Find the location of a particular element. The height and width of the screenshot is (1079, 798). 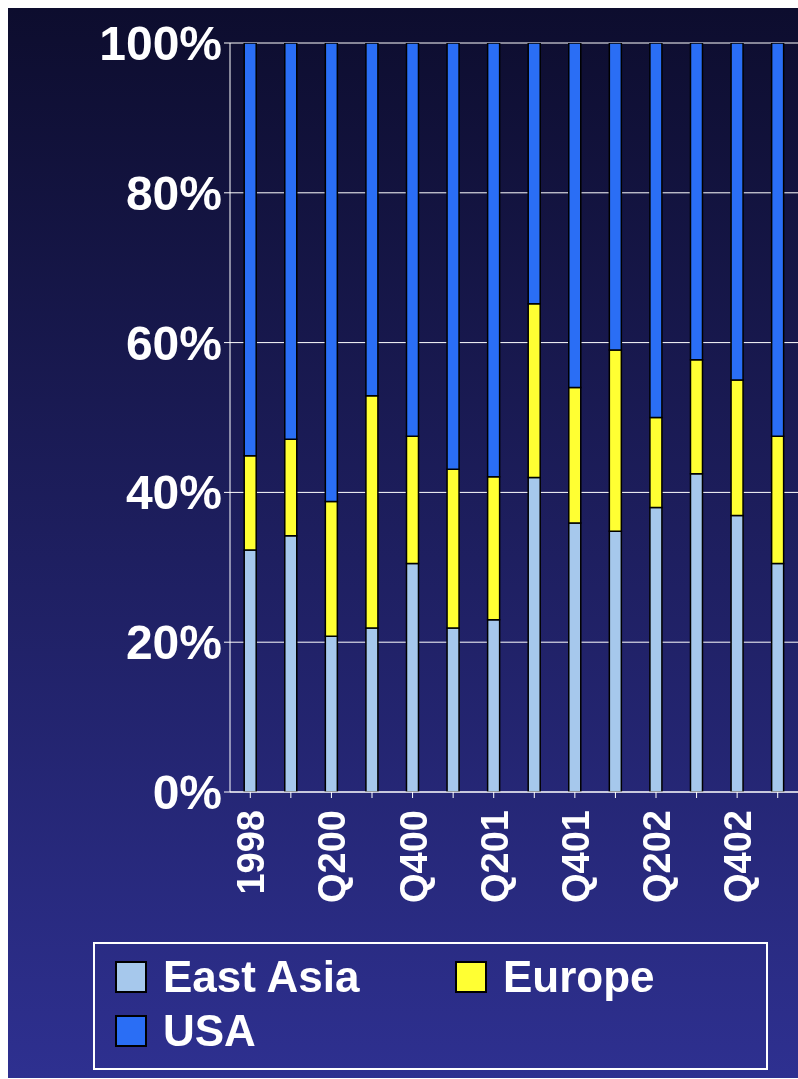

x-tick-label: Q400 is located at coordinates (413, 856).